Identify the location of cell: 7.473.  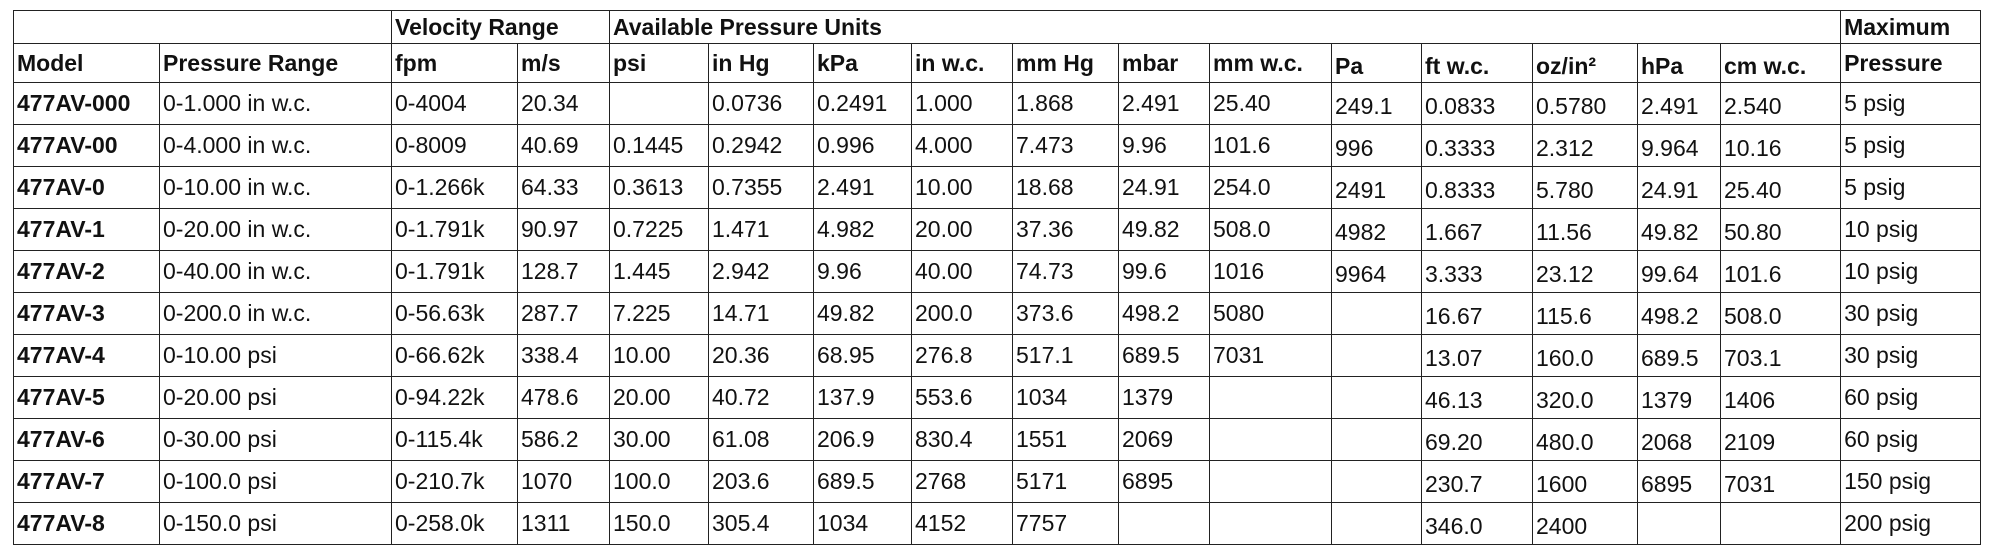
(1065, 145).